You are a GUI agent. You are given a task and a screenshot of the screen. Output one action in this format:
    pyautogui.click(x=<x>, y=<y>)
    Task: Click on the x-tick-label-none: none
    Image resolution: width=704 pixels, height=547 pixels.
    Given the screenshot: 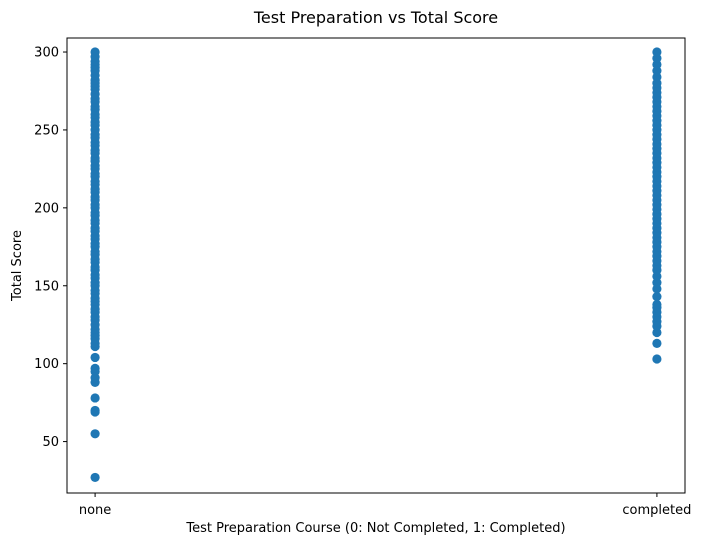 What is the action you would take?
    pyautogui.click(x=95, y=510)
    